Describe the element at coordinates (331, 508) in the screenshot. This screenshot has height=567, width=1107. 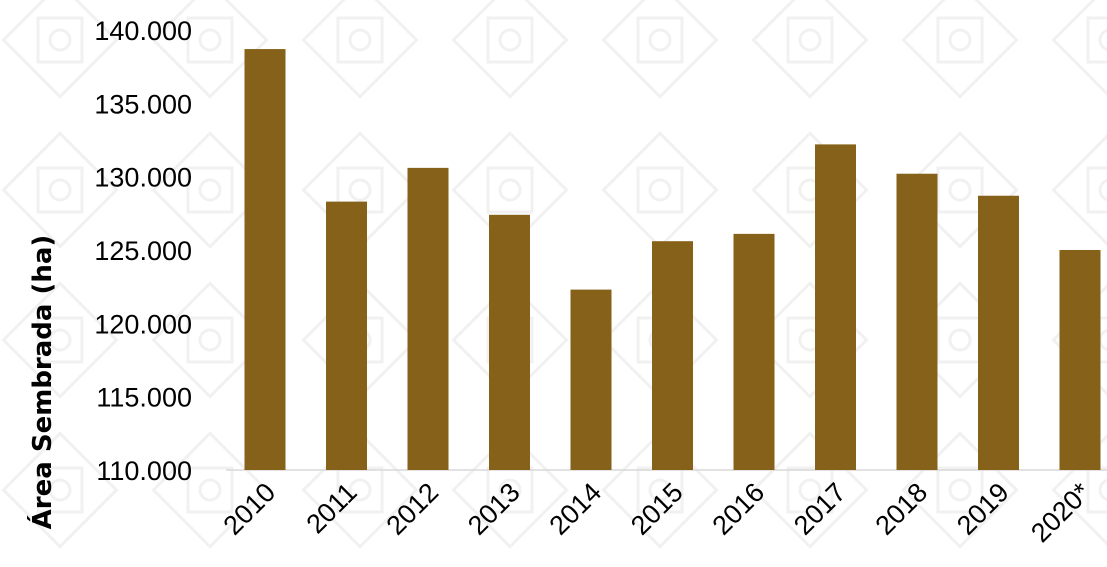
I see `x-tick-label: 2011` at that location.